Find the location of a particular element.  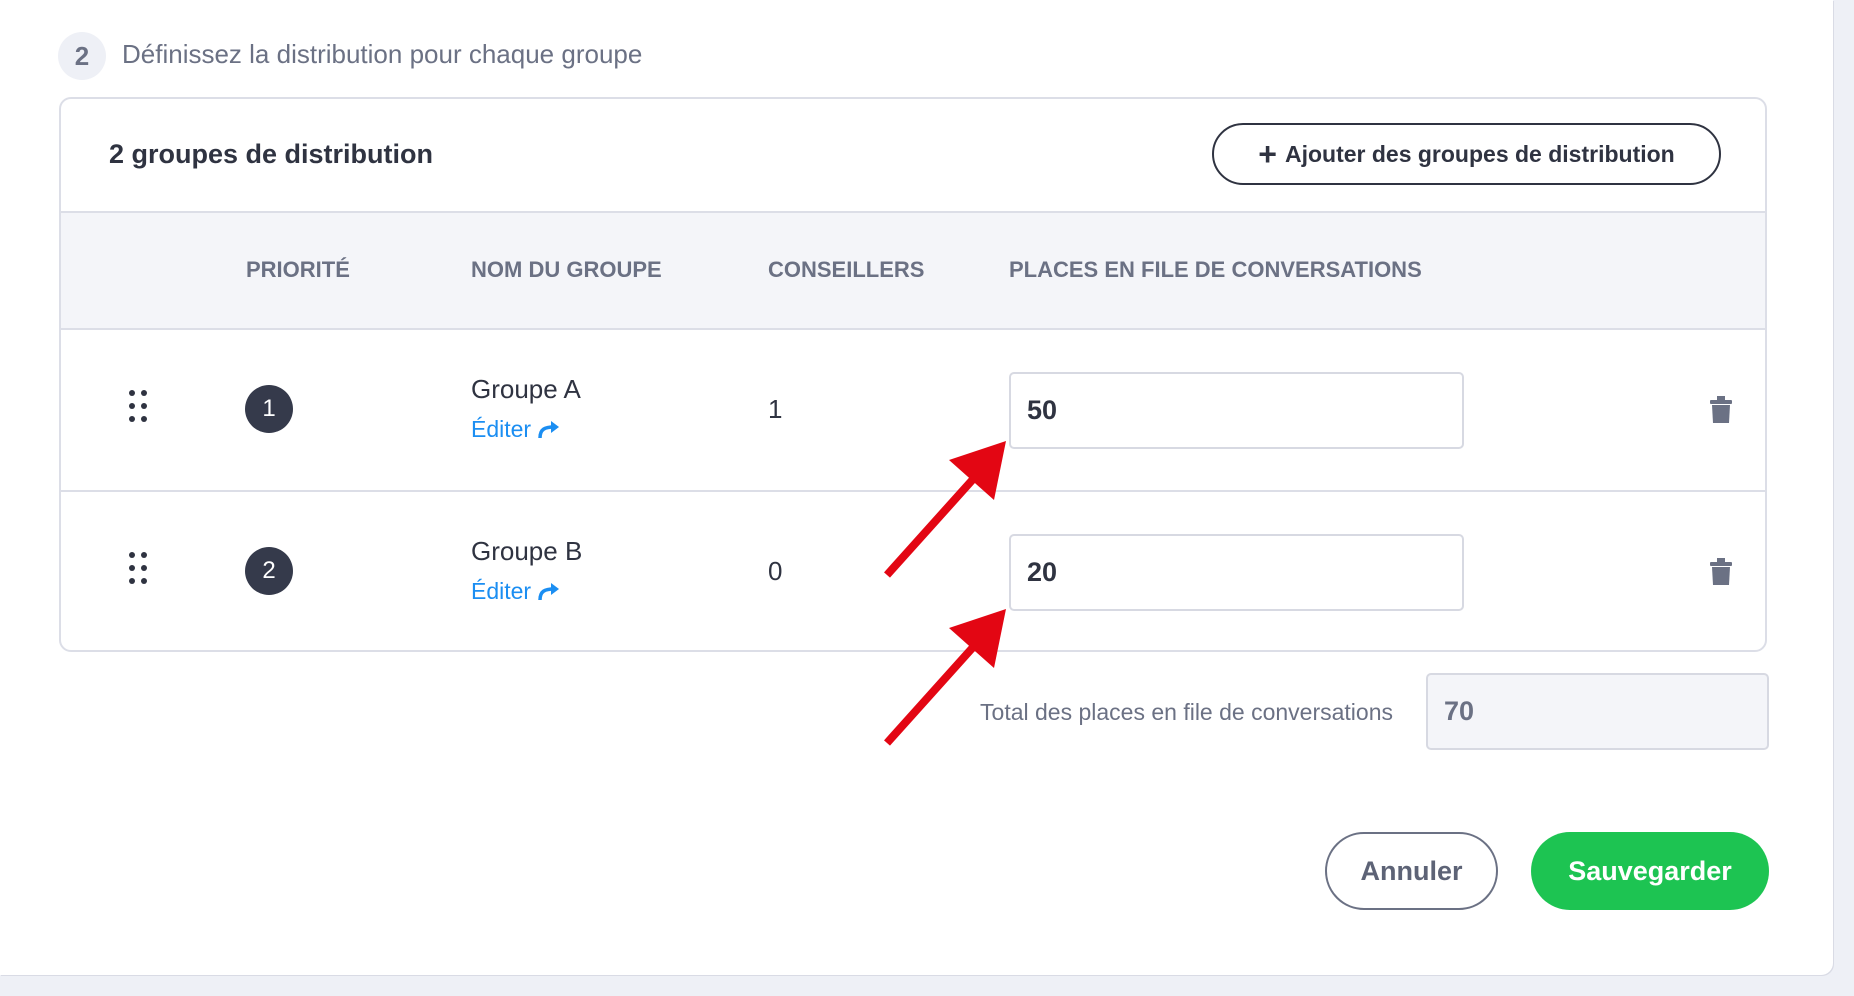

advisors-count: 0 is located at coordinates (775, 571).